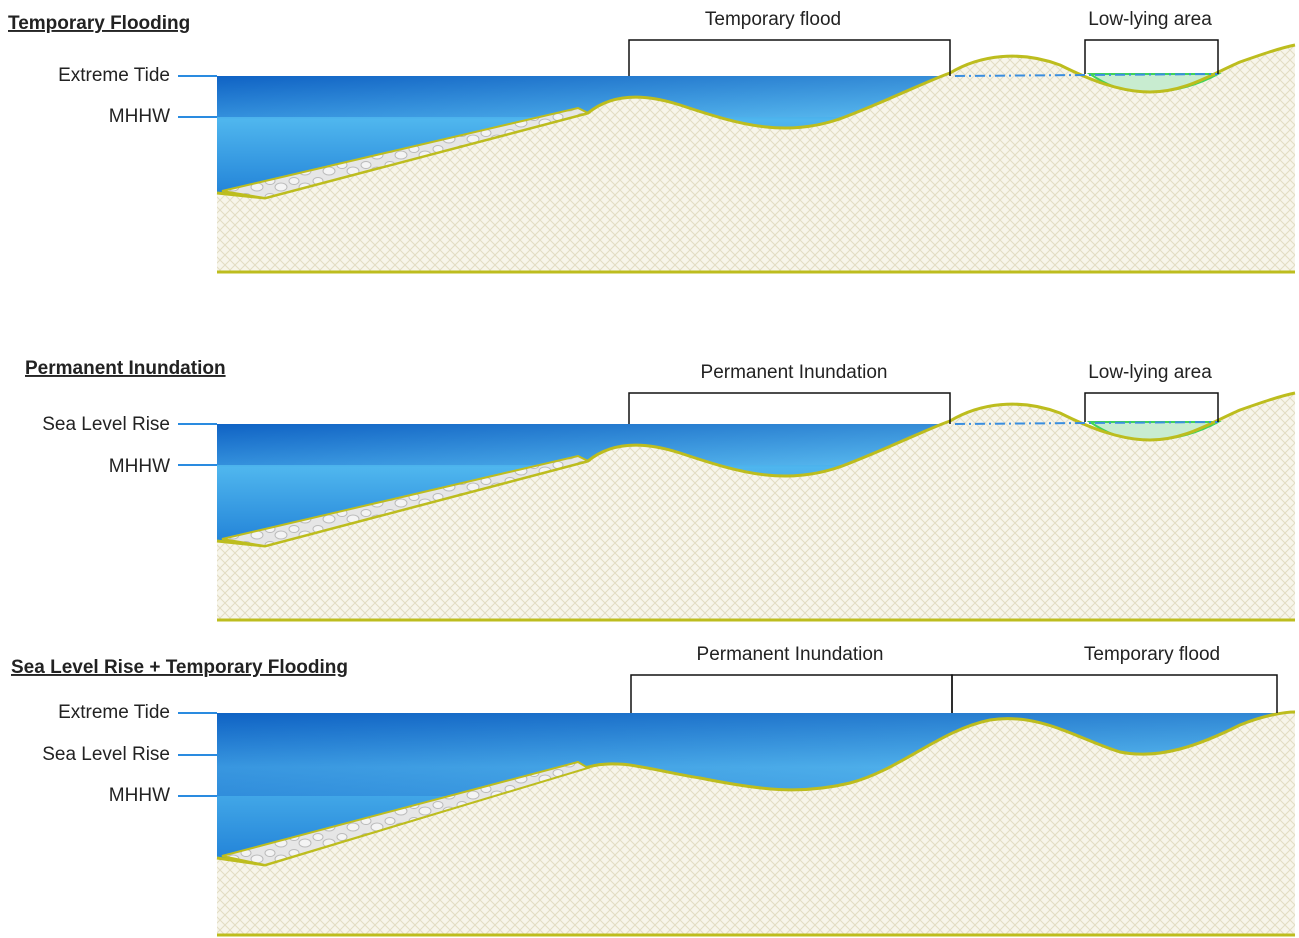 The width and height of the screenshot is (1299, 938). Describe the element at coordinates (99, 23) in the screenshot. I see `panel-title: Temporary Flooding` at that location.